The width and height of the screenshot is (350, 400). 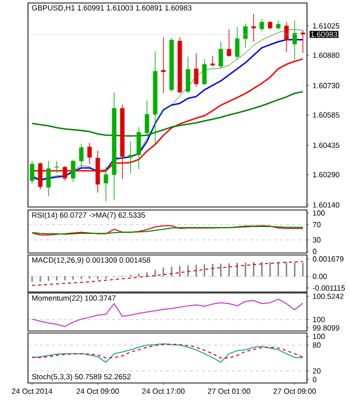 I want to click on line-series, so click(x=168, y=351).